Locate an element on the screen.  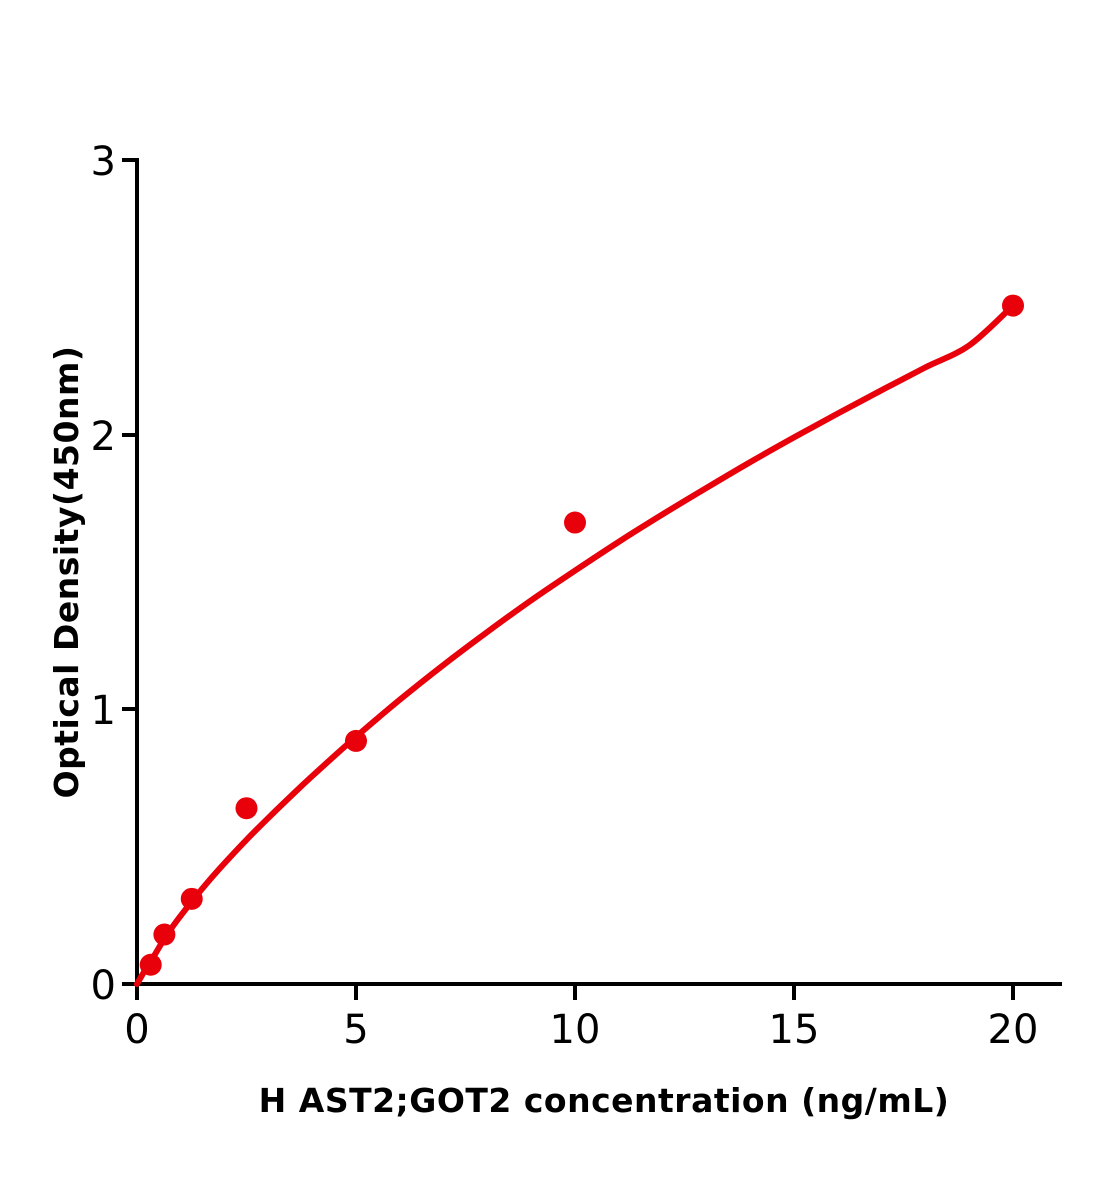
x-tick-label-0: 0 is located at coordinates (136, 1030).